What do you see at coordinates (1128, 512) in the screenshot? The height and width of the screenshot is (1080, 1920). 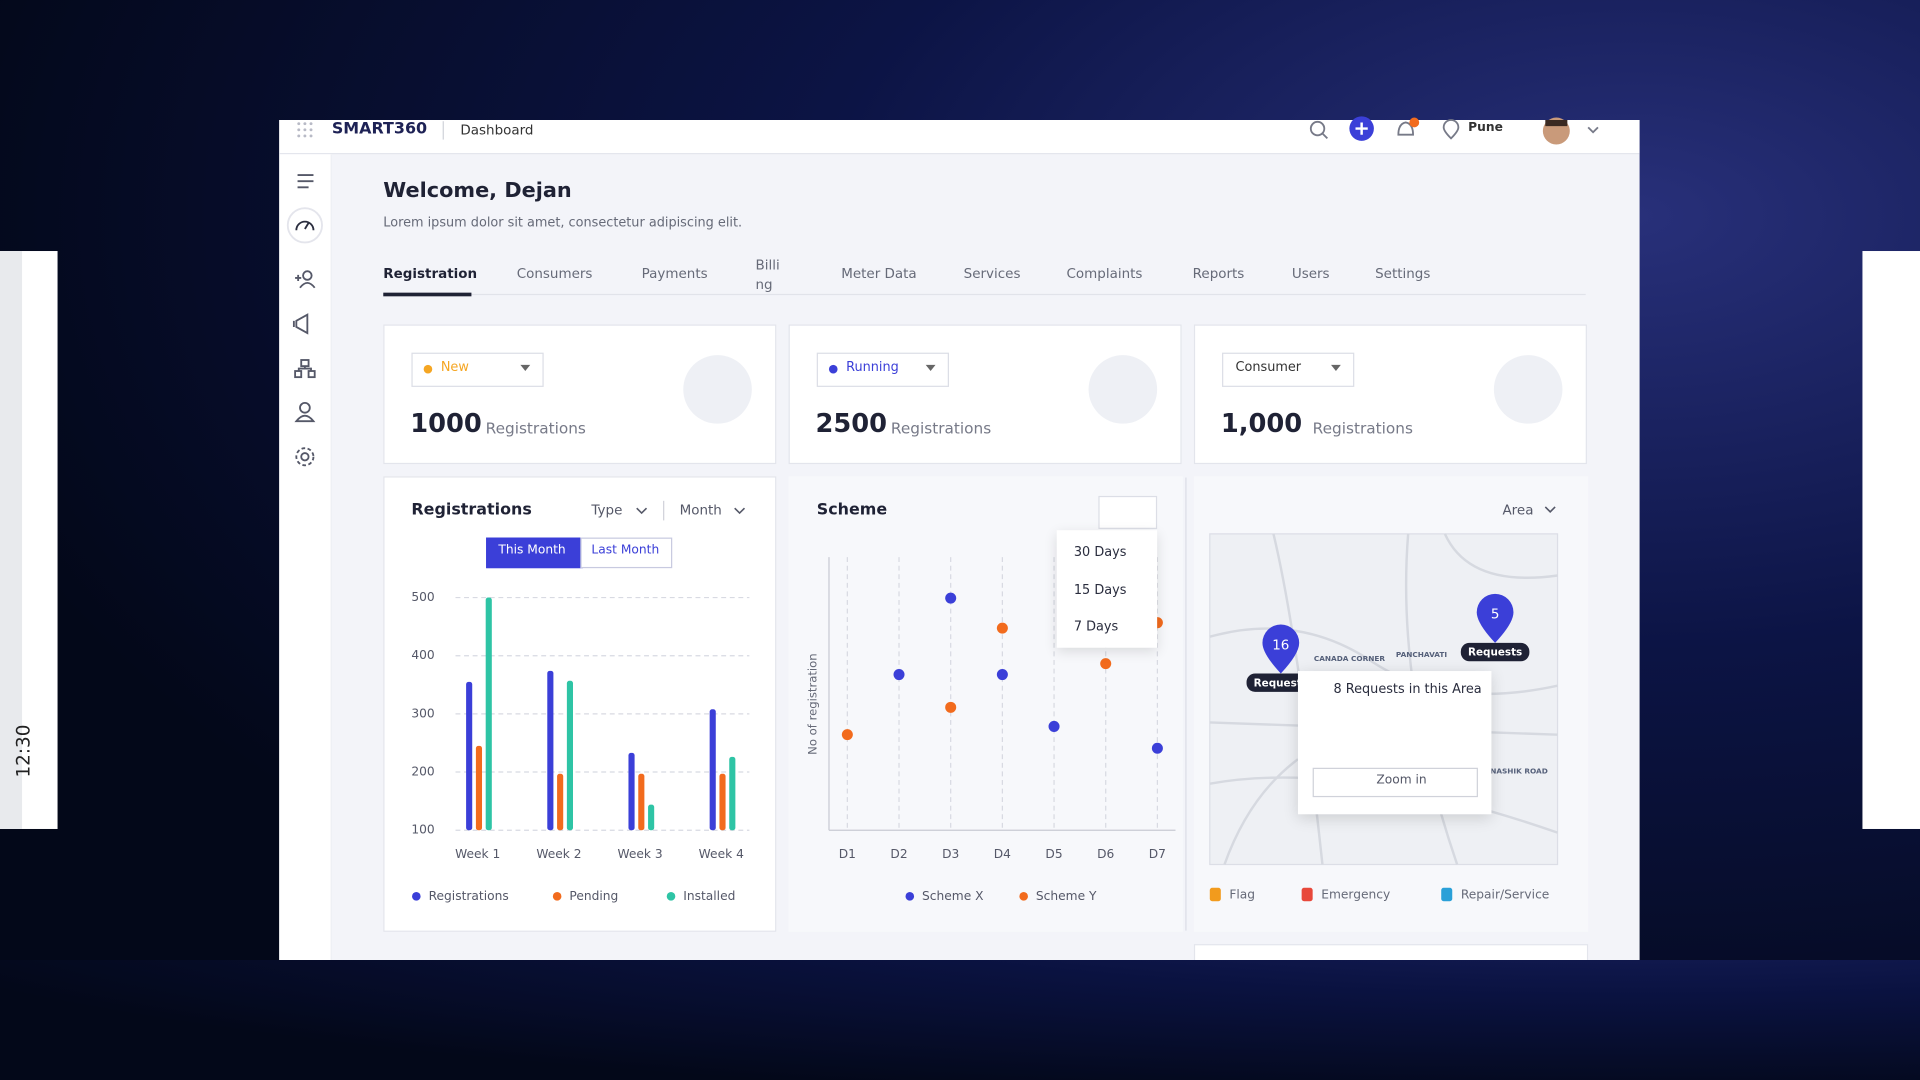 I see `range-button` at bounding box center [1128, 512].